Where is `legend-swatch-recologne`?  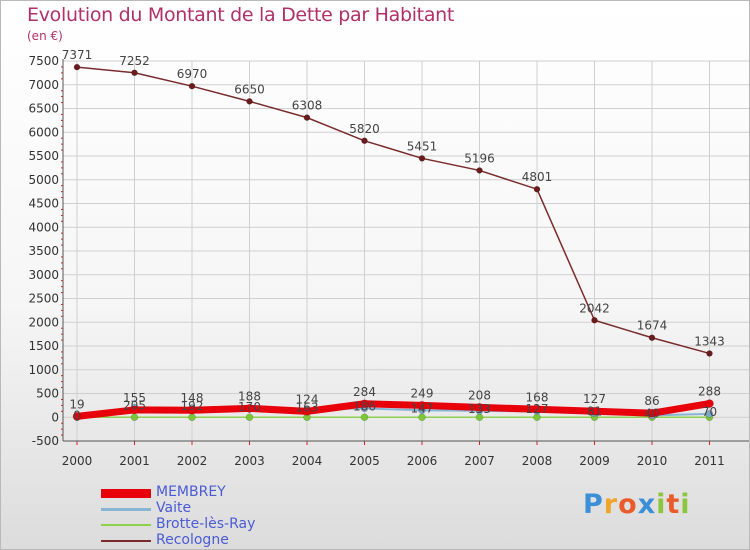 legend-swatch-recologne is located at coordinates (126, 541).